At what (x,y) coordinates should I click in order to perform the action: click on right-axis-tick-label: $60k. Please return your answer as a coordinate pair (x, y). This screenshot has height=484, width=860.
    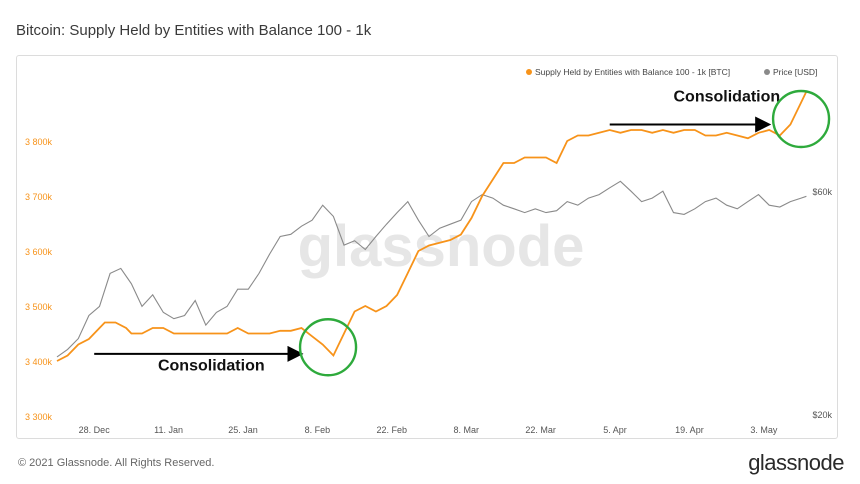
    Looking at the image, I should click on (822, 192).